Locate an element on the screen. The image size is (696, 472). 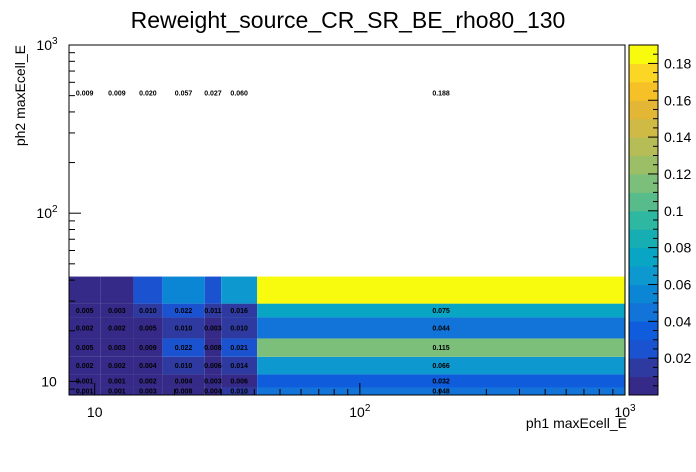
cell-value-label: 0.021 is located at coordinates (239, 348).